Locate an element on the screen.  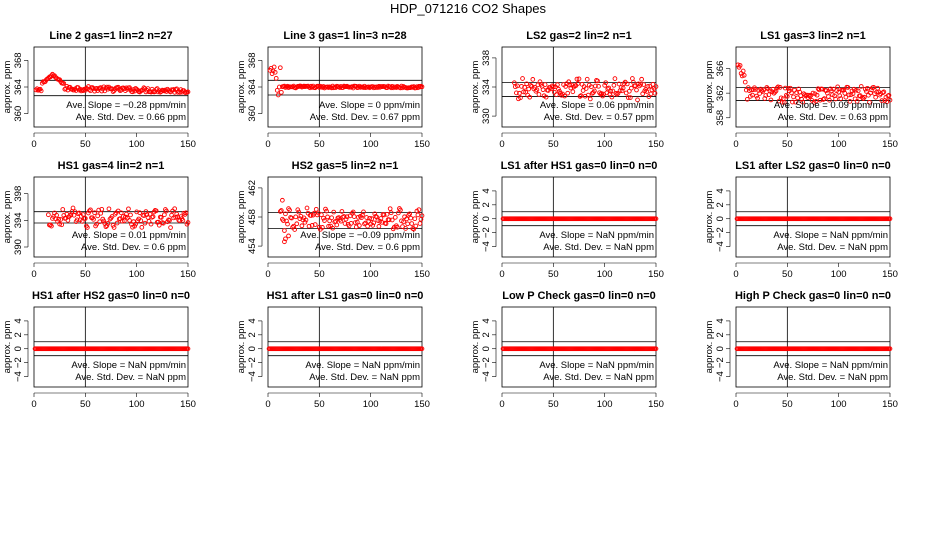
y-tick-label: 2 is located at coordinates (486, 204).